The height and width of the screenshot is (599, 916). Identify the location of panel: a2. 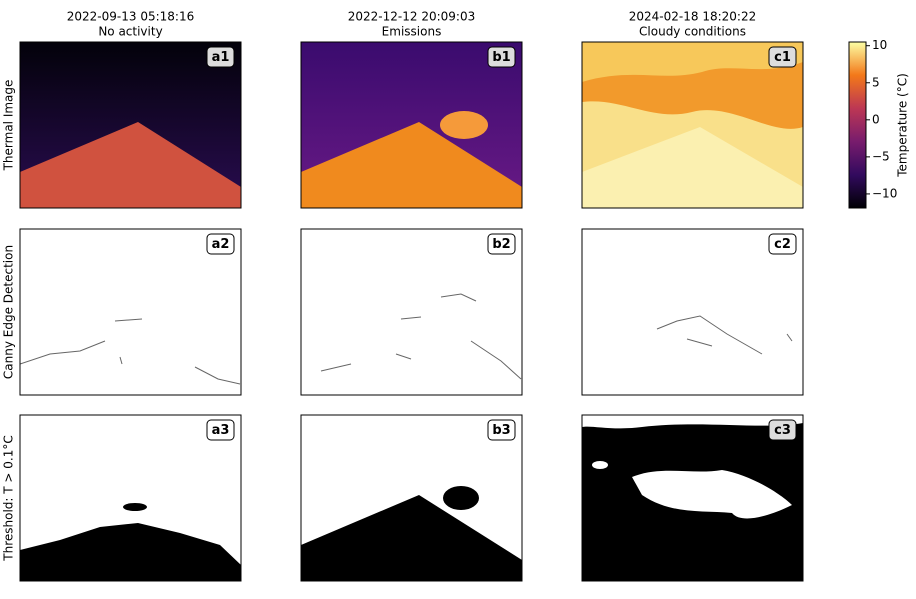
(130, 312).